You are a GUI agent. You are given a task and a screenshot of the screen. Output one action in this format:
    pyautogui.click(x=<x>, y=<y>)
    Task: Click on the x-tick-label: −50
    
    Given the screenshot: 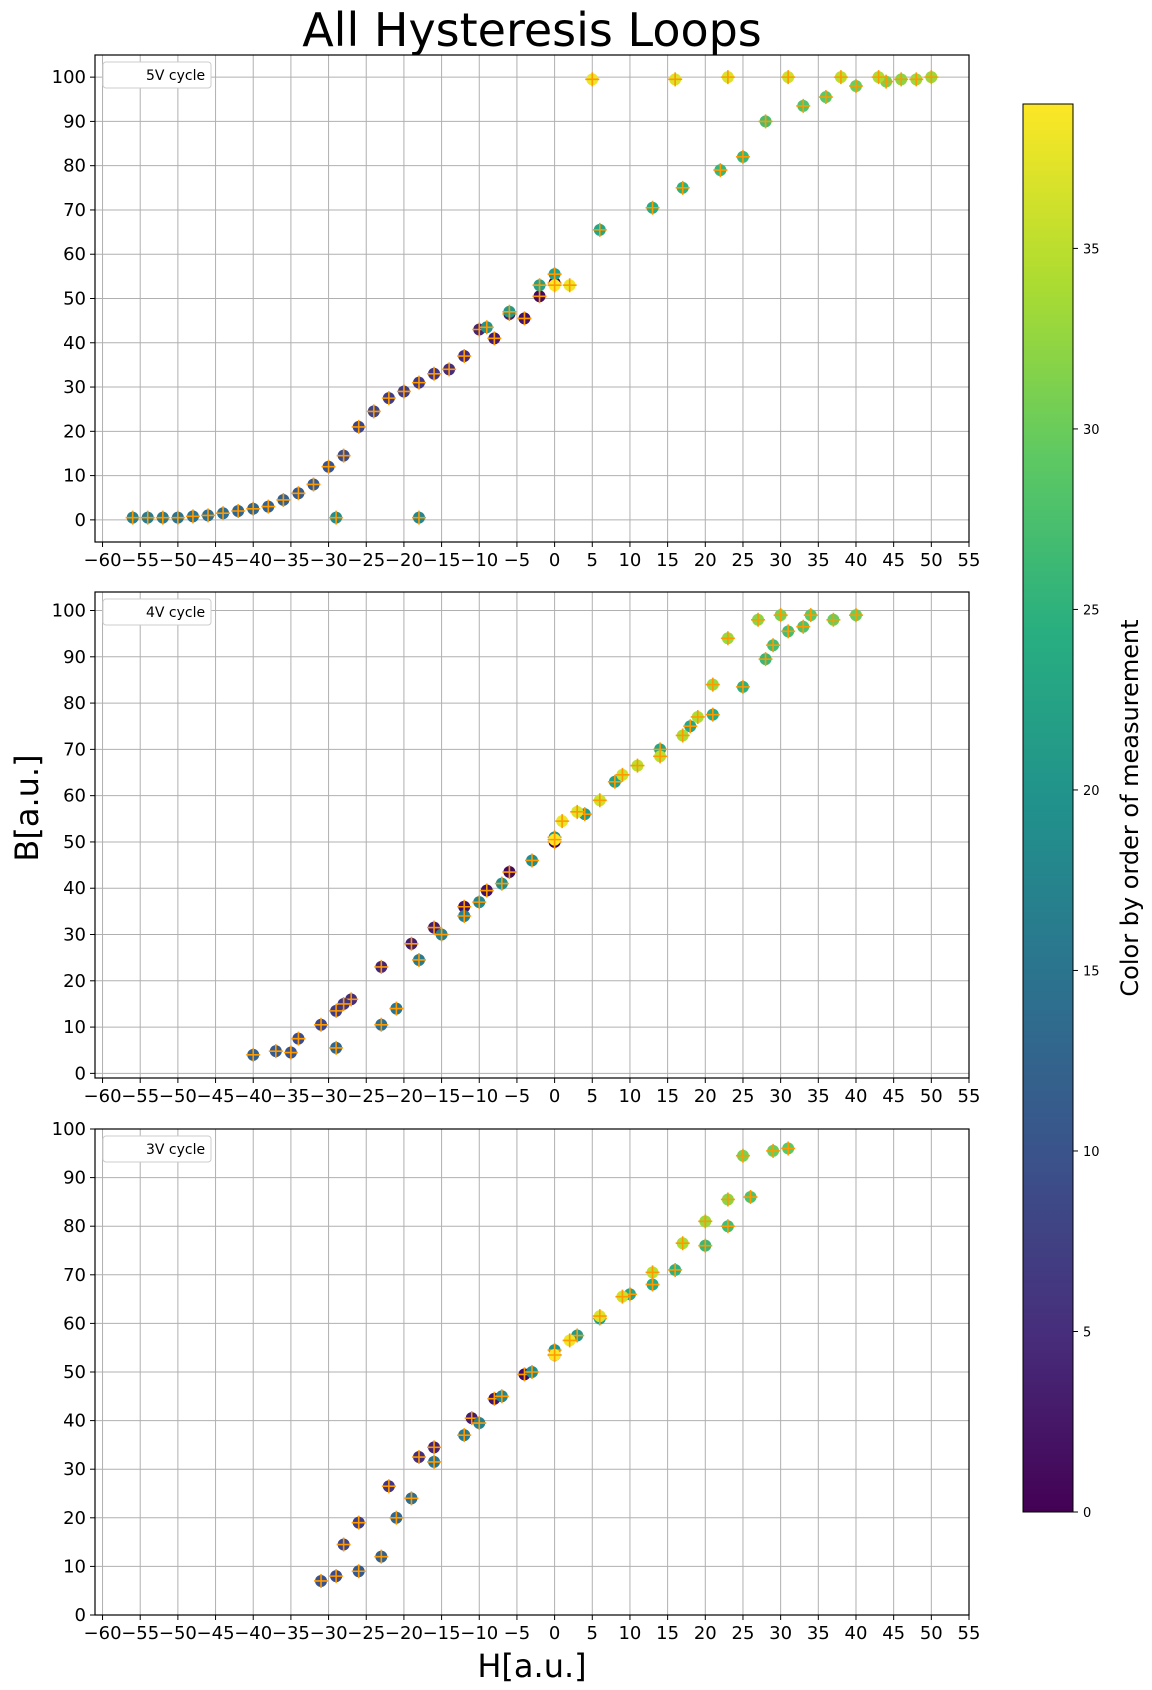 What is the action you would take?
    pyautogui.click(x=178, y=1633)
    